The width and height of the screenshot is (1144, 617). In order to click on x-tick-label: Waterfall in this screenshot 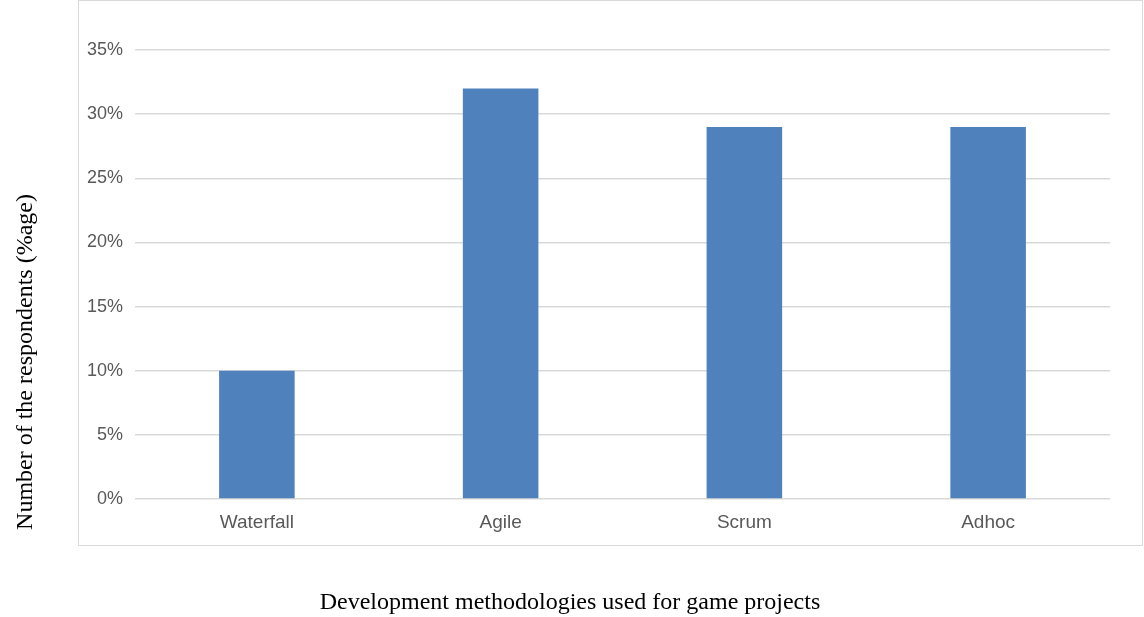, I will do `click(257, 521)`.